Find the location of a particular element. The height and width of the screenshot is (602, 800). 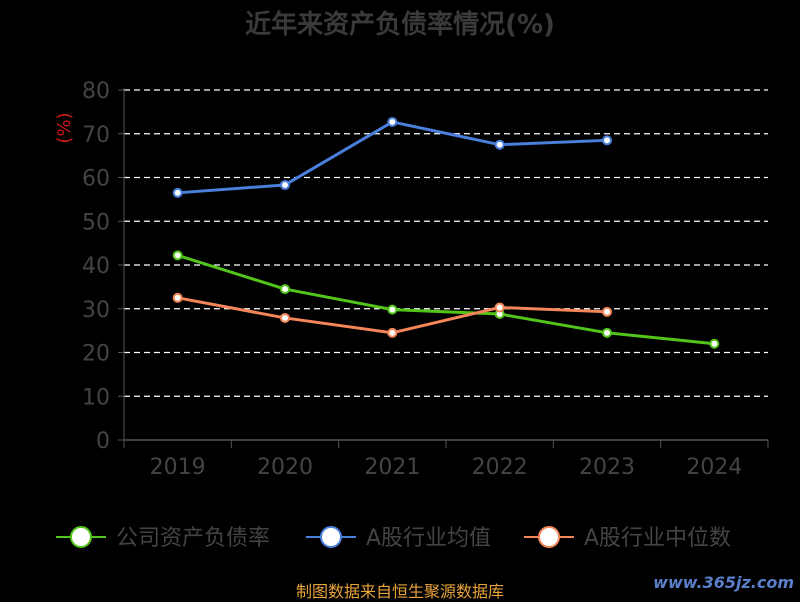

source-note: 制图数据来自恒生聚源数据库 is located at coordinates (399, 591).